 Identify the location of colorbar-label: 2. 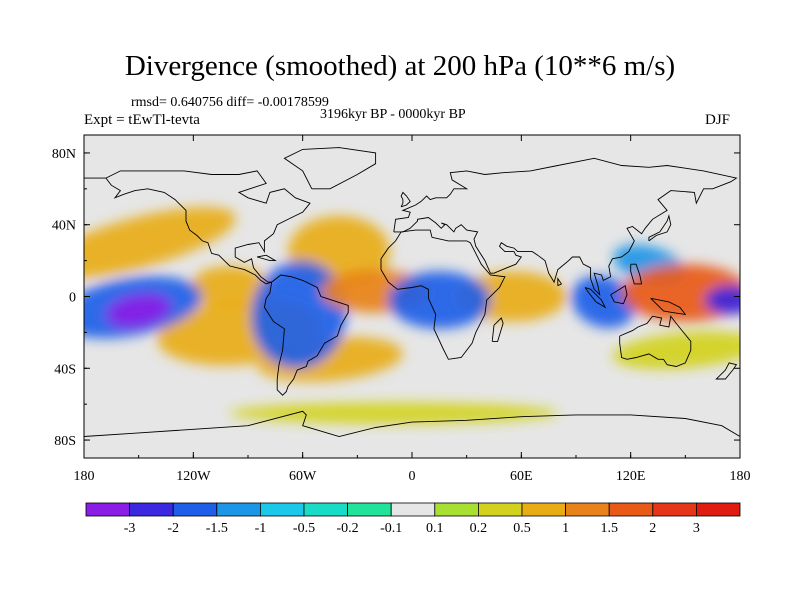
(652, 528).